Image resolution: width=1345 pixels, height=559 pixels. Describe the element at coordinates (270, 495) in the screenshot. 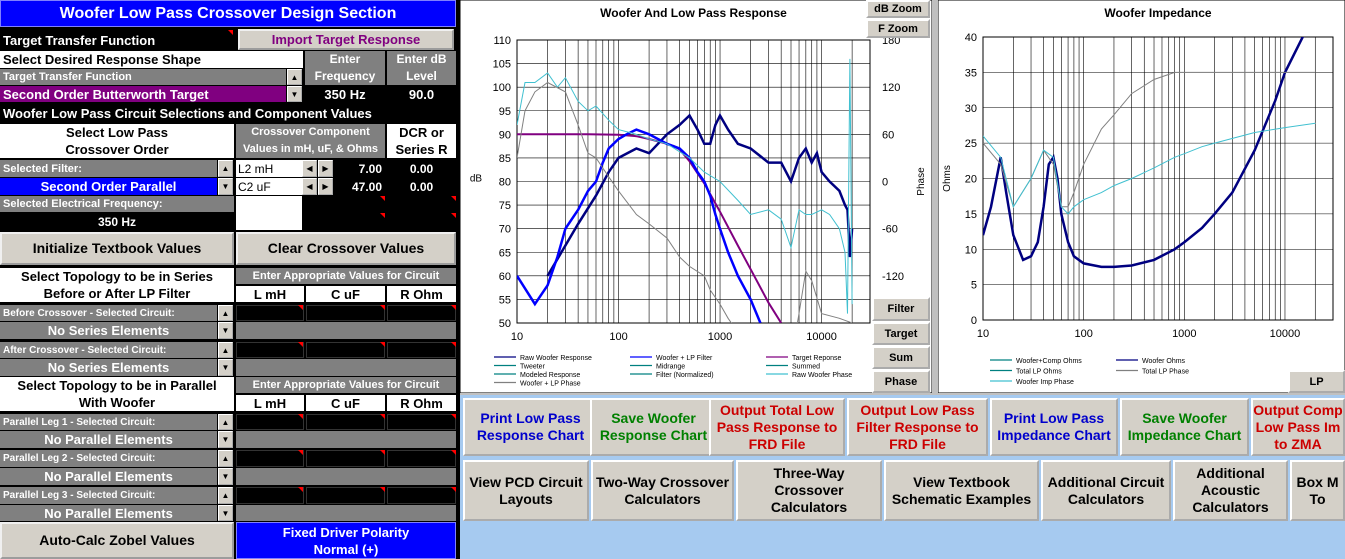

I see `p3-l-input` at that location.